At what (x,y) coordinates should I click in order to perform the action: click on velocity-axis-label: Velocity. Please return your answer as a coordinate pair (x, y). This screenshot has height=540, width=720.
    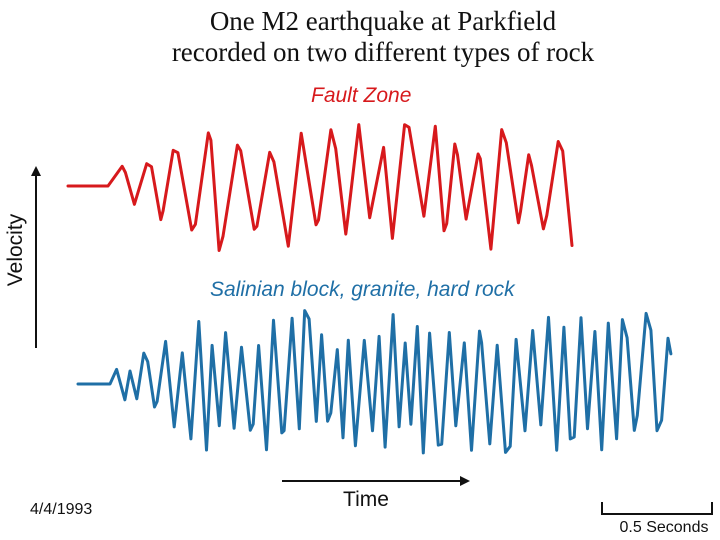
    Looking at the image, I should click on (15, 249).